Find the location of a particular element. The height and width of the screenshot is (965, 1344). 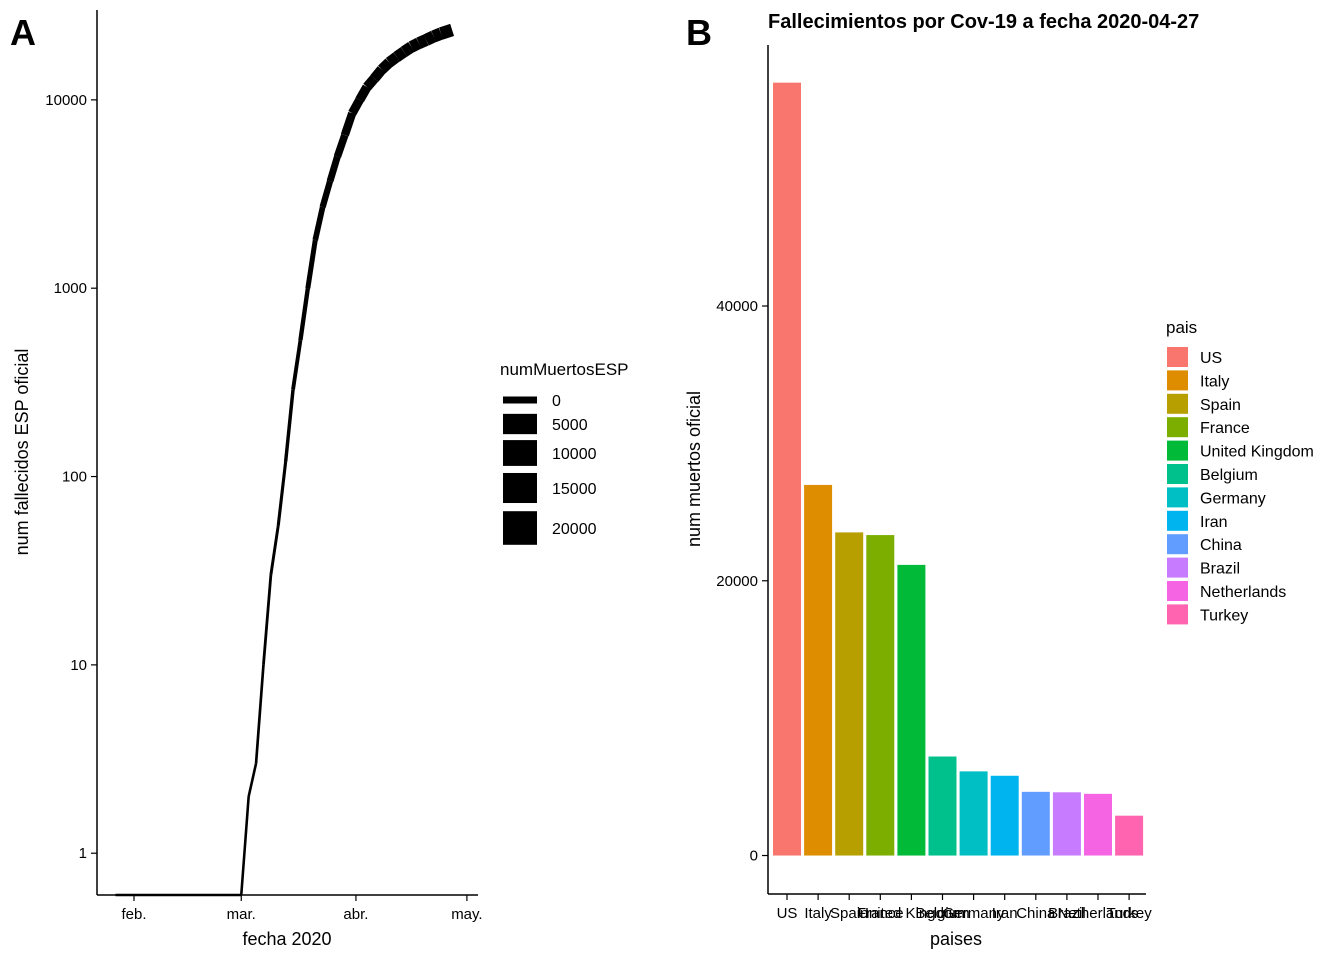

panel-b-letter: B is located at coordinates (699, 32).